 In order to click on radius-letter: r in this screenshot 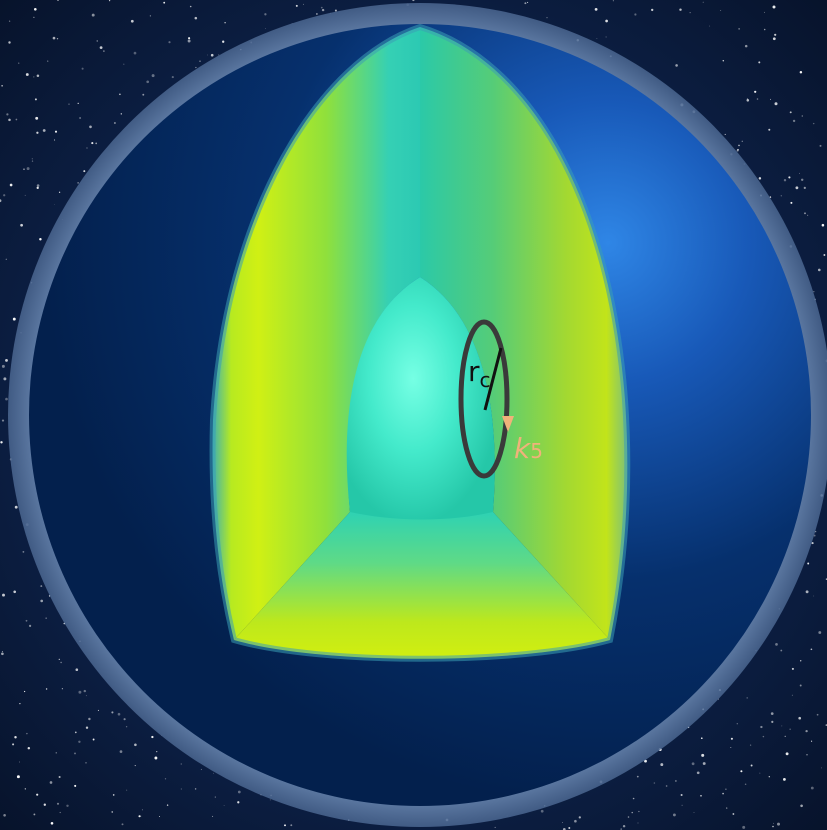, I will do `click(474, 371)`.